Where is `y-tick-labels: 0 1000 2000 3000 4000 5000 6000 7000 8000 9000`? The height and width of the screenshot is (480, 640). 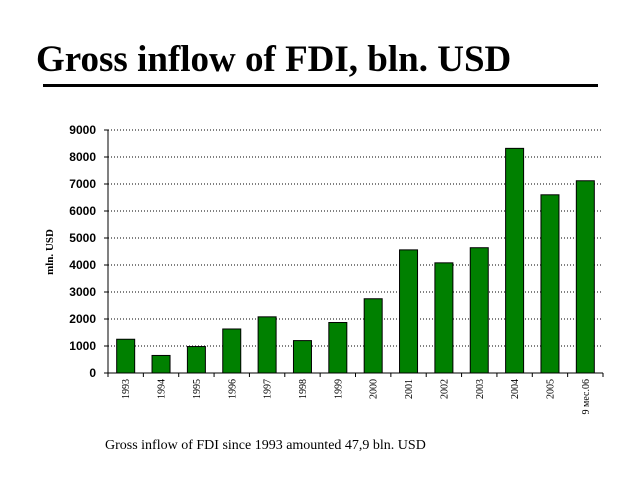 y-tick-labels: 0 1000 2000 3000 4000 5000 6000 7000 8000 9000 is located at coordinates (88, 251).